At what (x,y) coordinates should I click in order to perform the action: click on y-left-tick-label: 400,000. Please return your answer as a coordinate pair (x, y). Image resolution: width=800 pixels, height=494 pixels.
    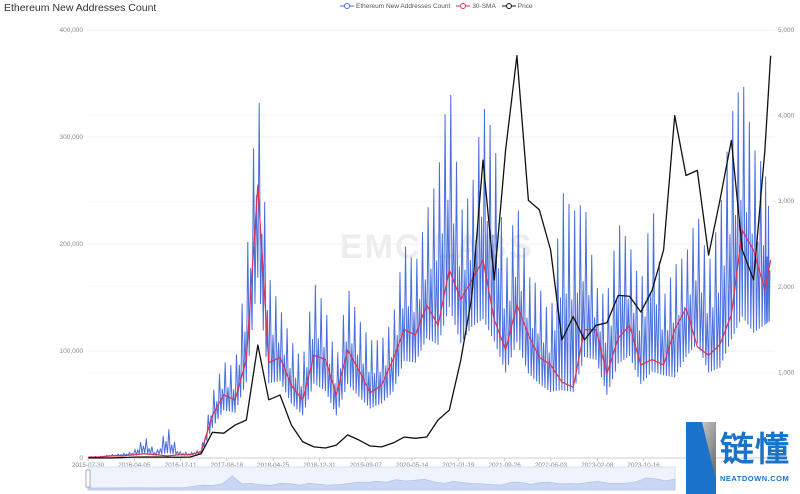
    Looking at the image, I should click on (72, 30).